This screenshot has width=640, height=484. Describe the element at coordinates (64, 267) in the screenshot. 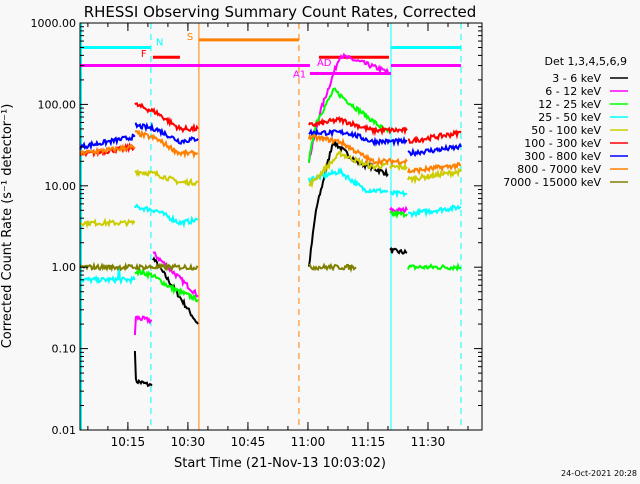

I see `y-tick-label: 1.00` at that location.